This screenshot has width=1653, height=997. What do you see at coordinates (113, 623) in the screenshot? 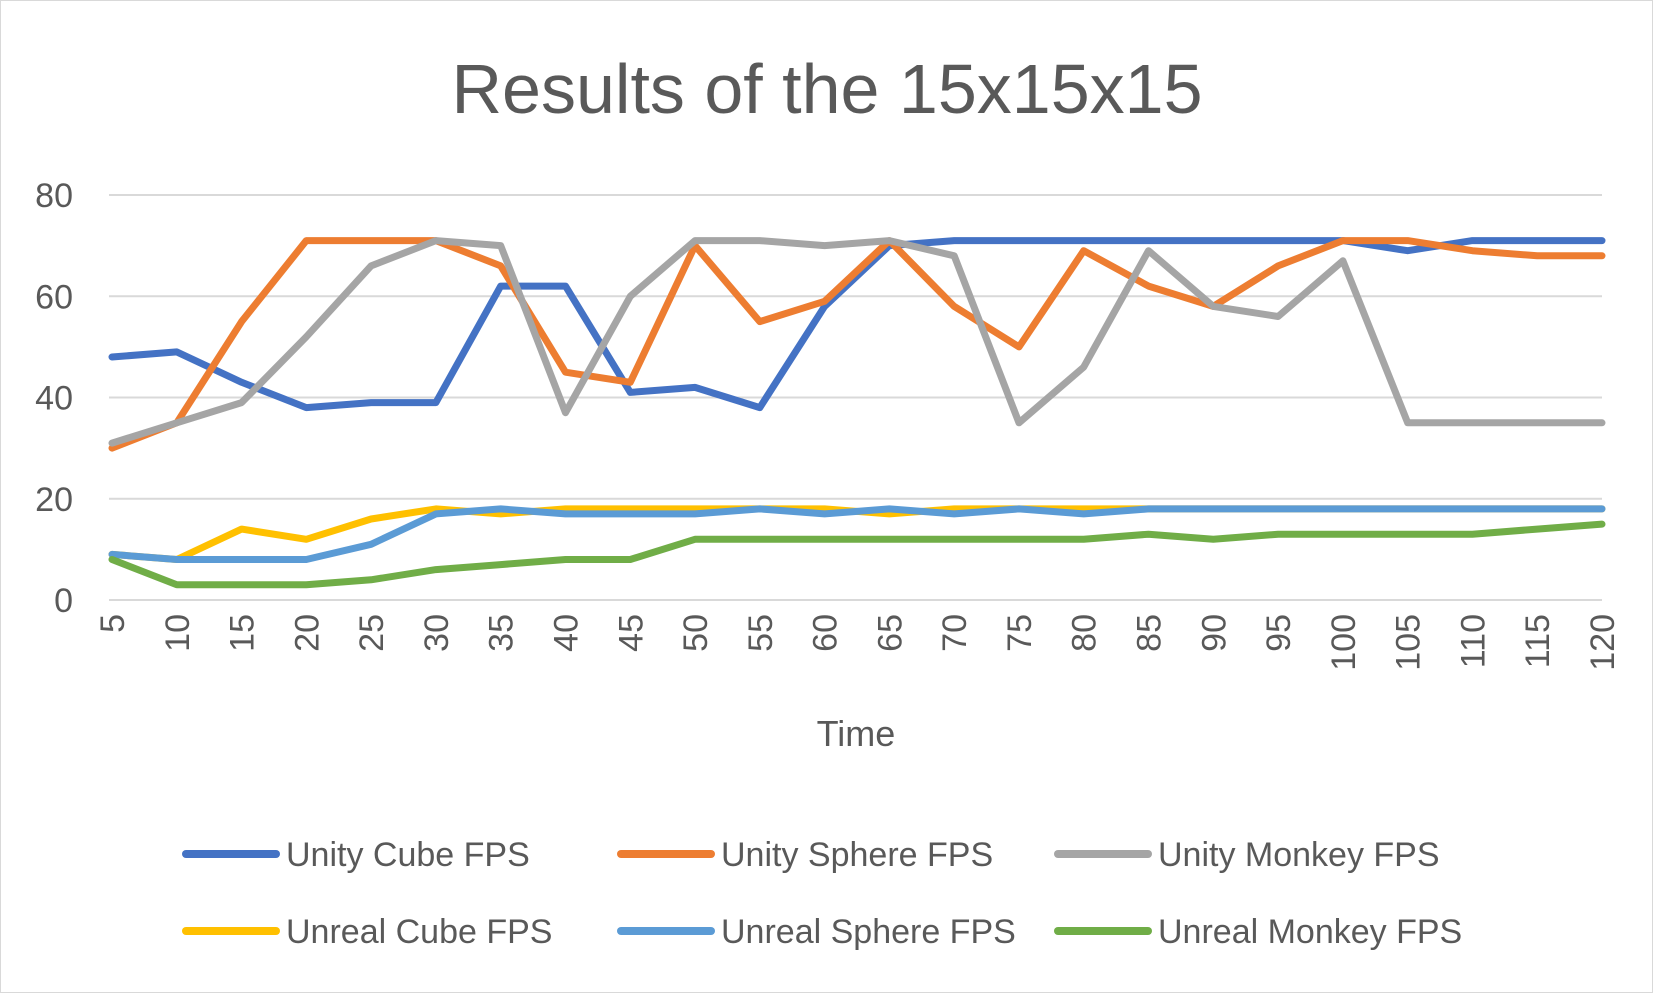
I see `x-tick-label: 5` at bounding box center [113, 623].